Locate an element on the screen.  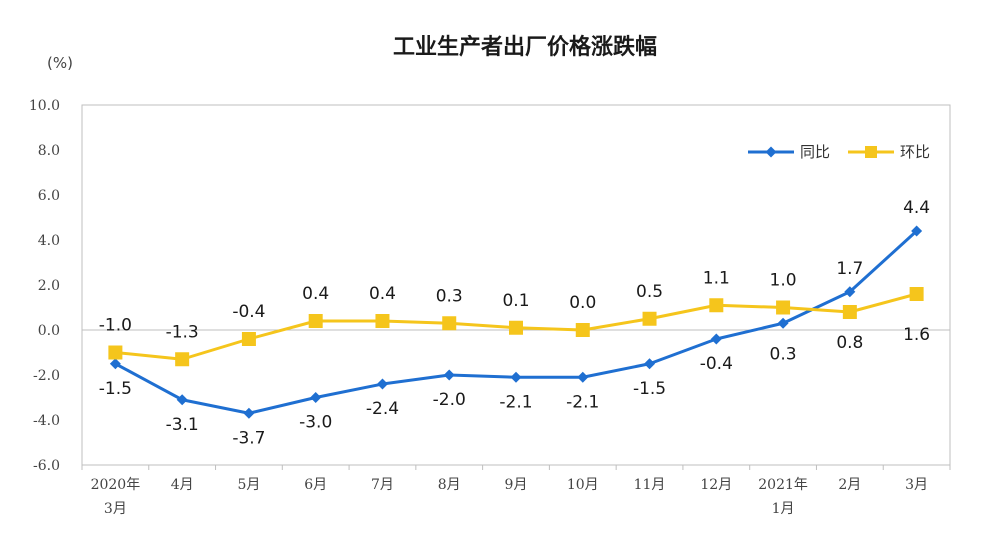
y-tick-label: 0.0 is located at coordinates (49, 331).